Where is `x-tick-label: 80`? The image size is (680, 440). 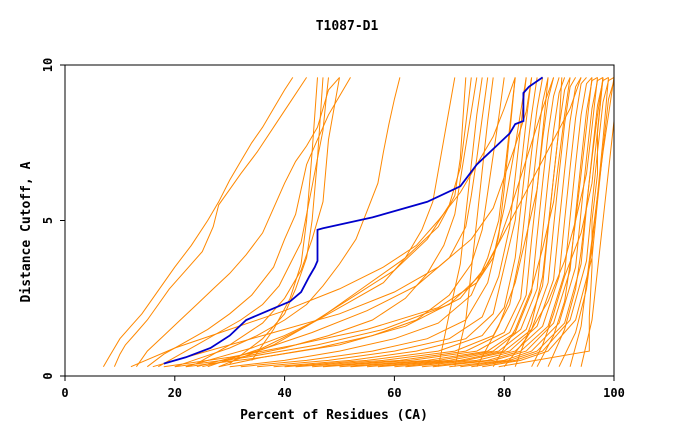 x-tick-label: 80 is located at coordinates (504, 393).